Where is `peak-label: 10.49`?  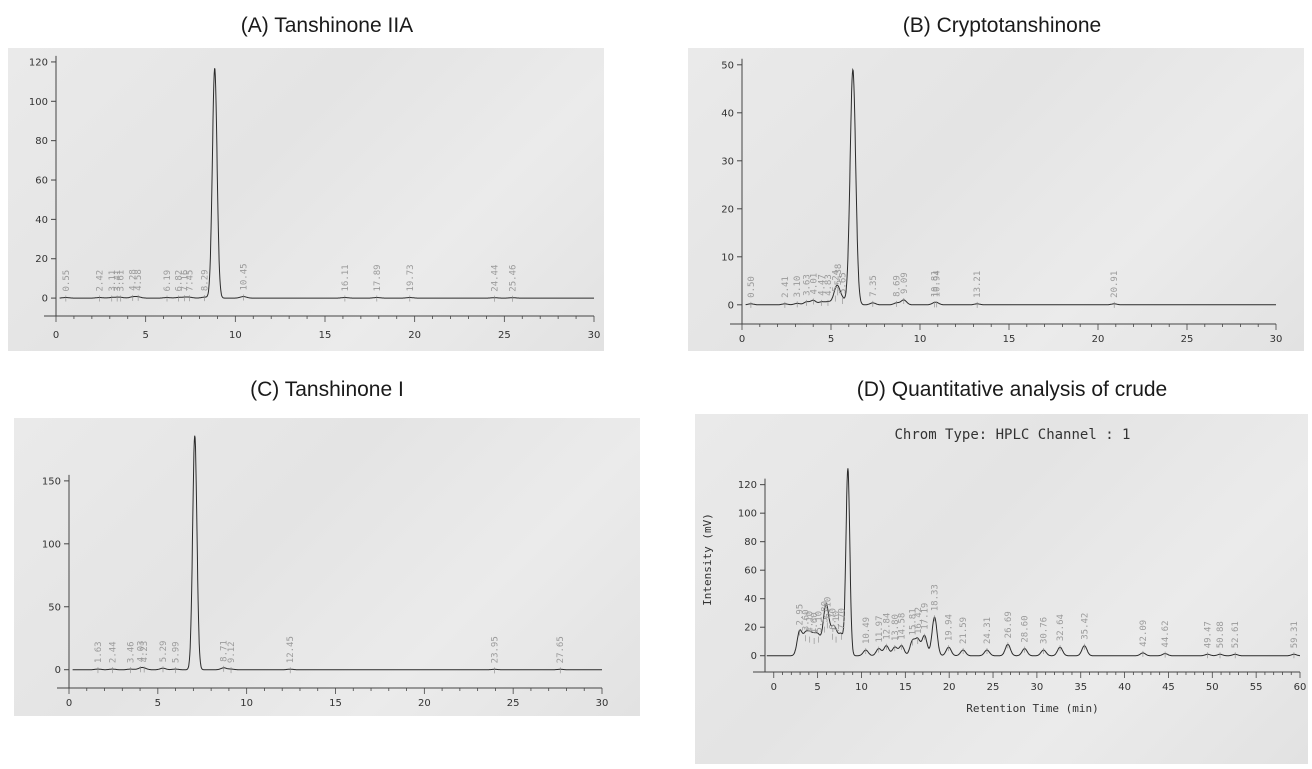 peak-label: 10.49 is located at coordinates (867, 630).